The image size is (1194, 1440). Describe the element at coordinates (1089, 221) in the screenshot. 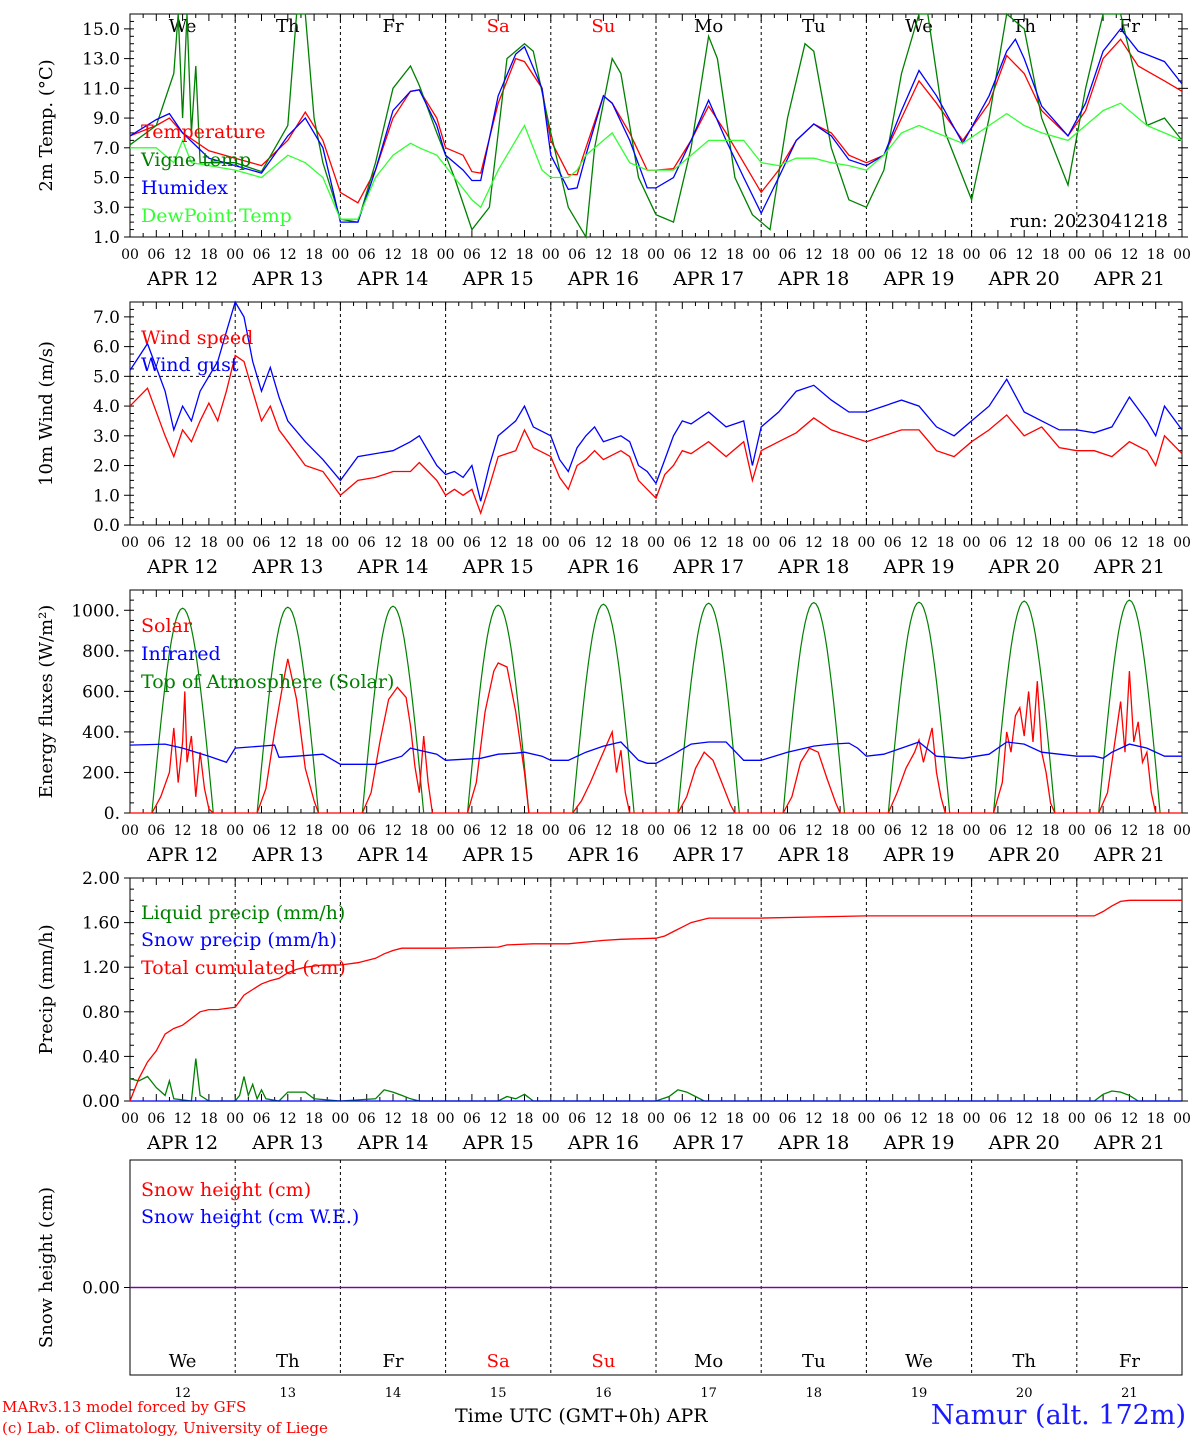

I see `run-annotation: run: 2023041218` at that location.